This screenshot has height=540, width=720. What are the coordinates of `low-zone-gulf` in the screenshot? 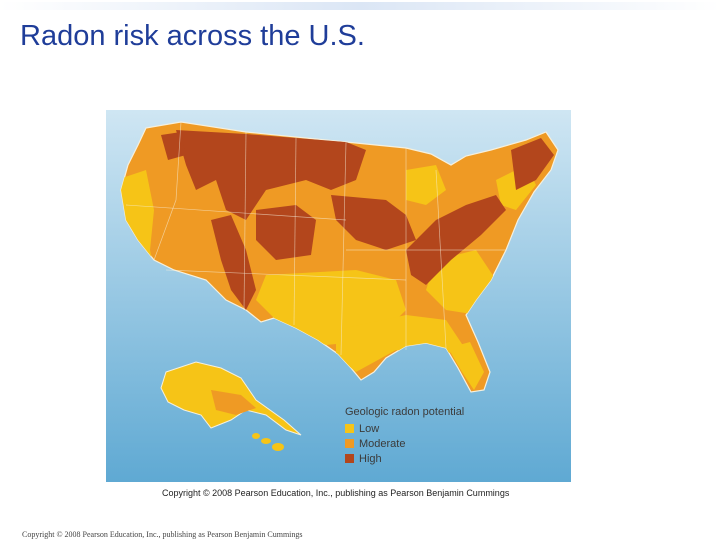 It's located at (401, 343).